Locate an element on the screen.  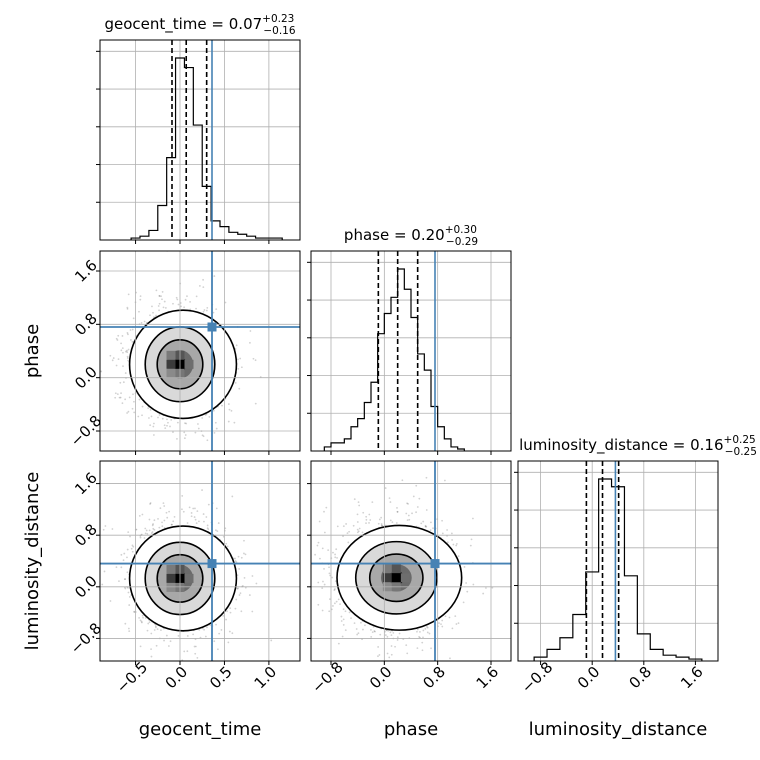
gridlines is located at coordinates (200, 351).